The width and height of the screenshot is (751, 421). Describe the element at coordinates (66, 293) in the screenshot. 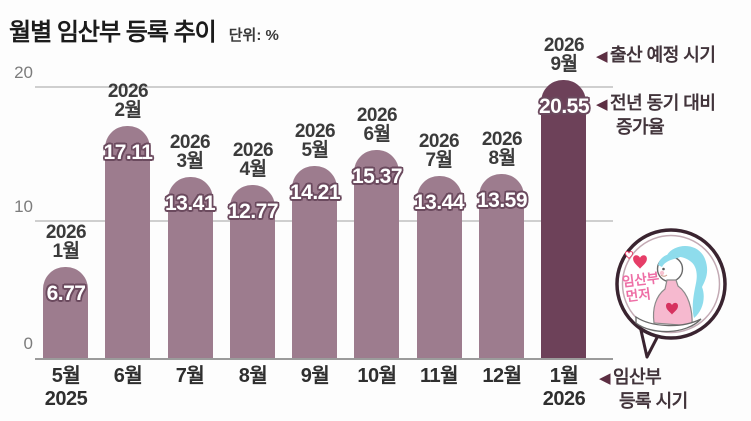

I see `value-label: 6.77` at that location.